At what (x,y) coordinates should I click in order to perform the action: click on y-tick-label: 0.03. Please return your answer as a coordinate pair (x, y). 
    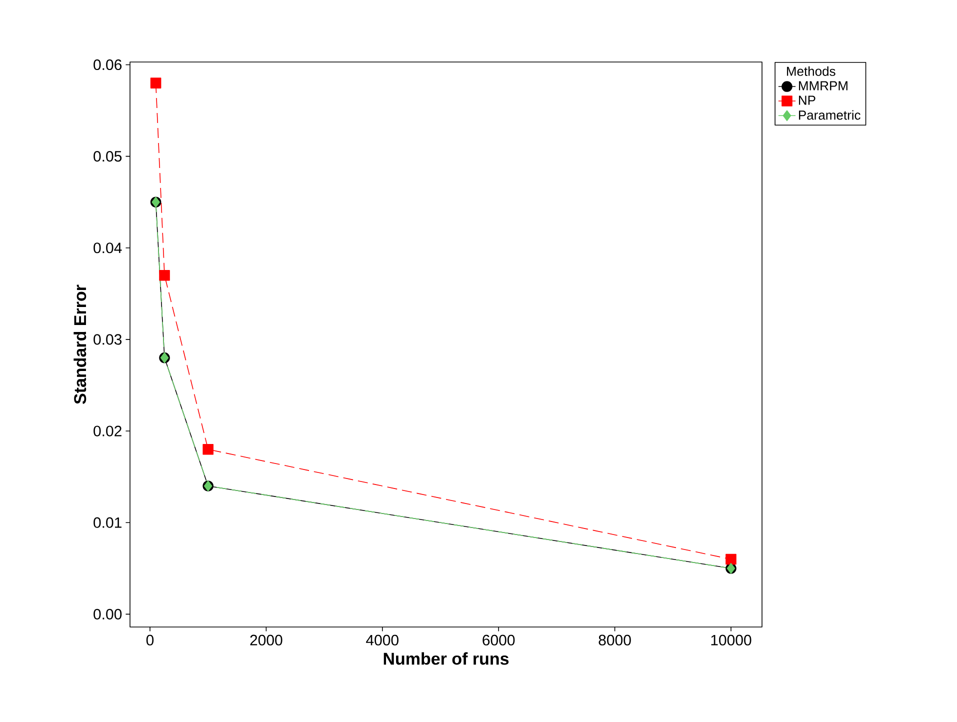
    Looking at the image, I should click on (108, 339).